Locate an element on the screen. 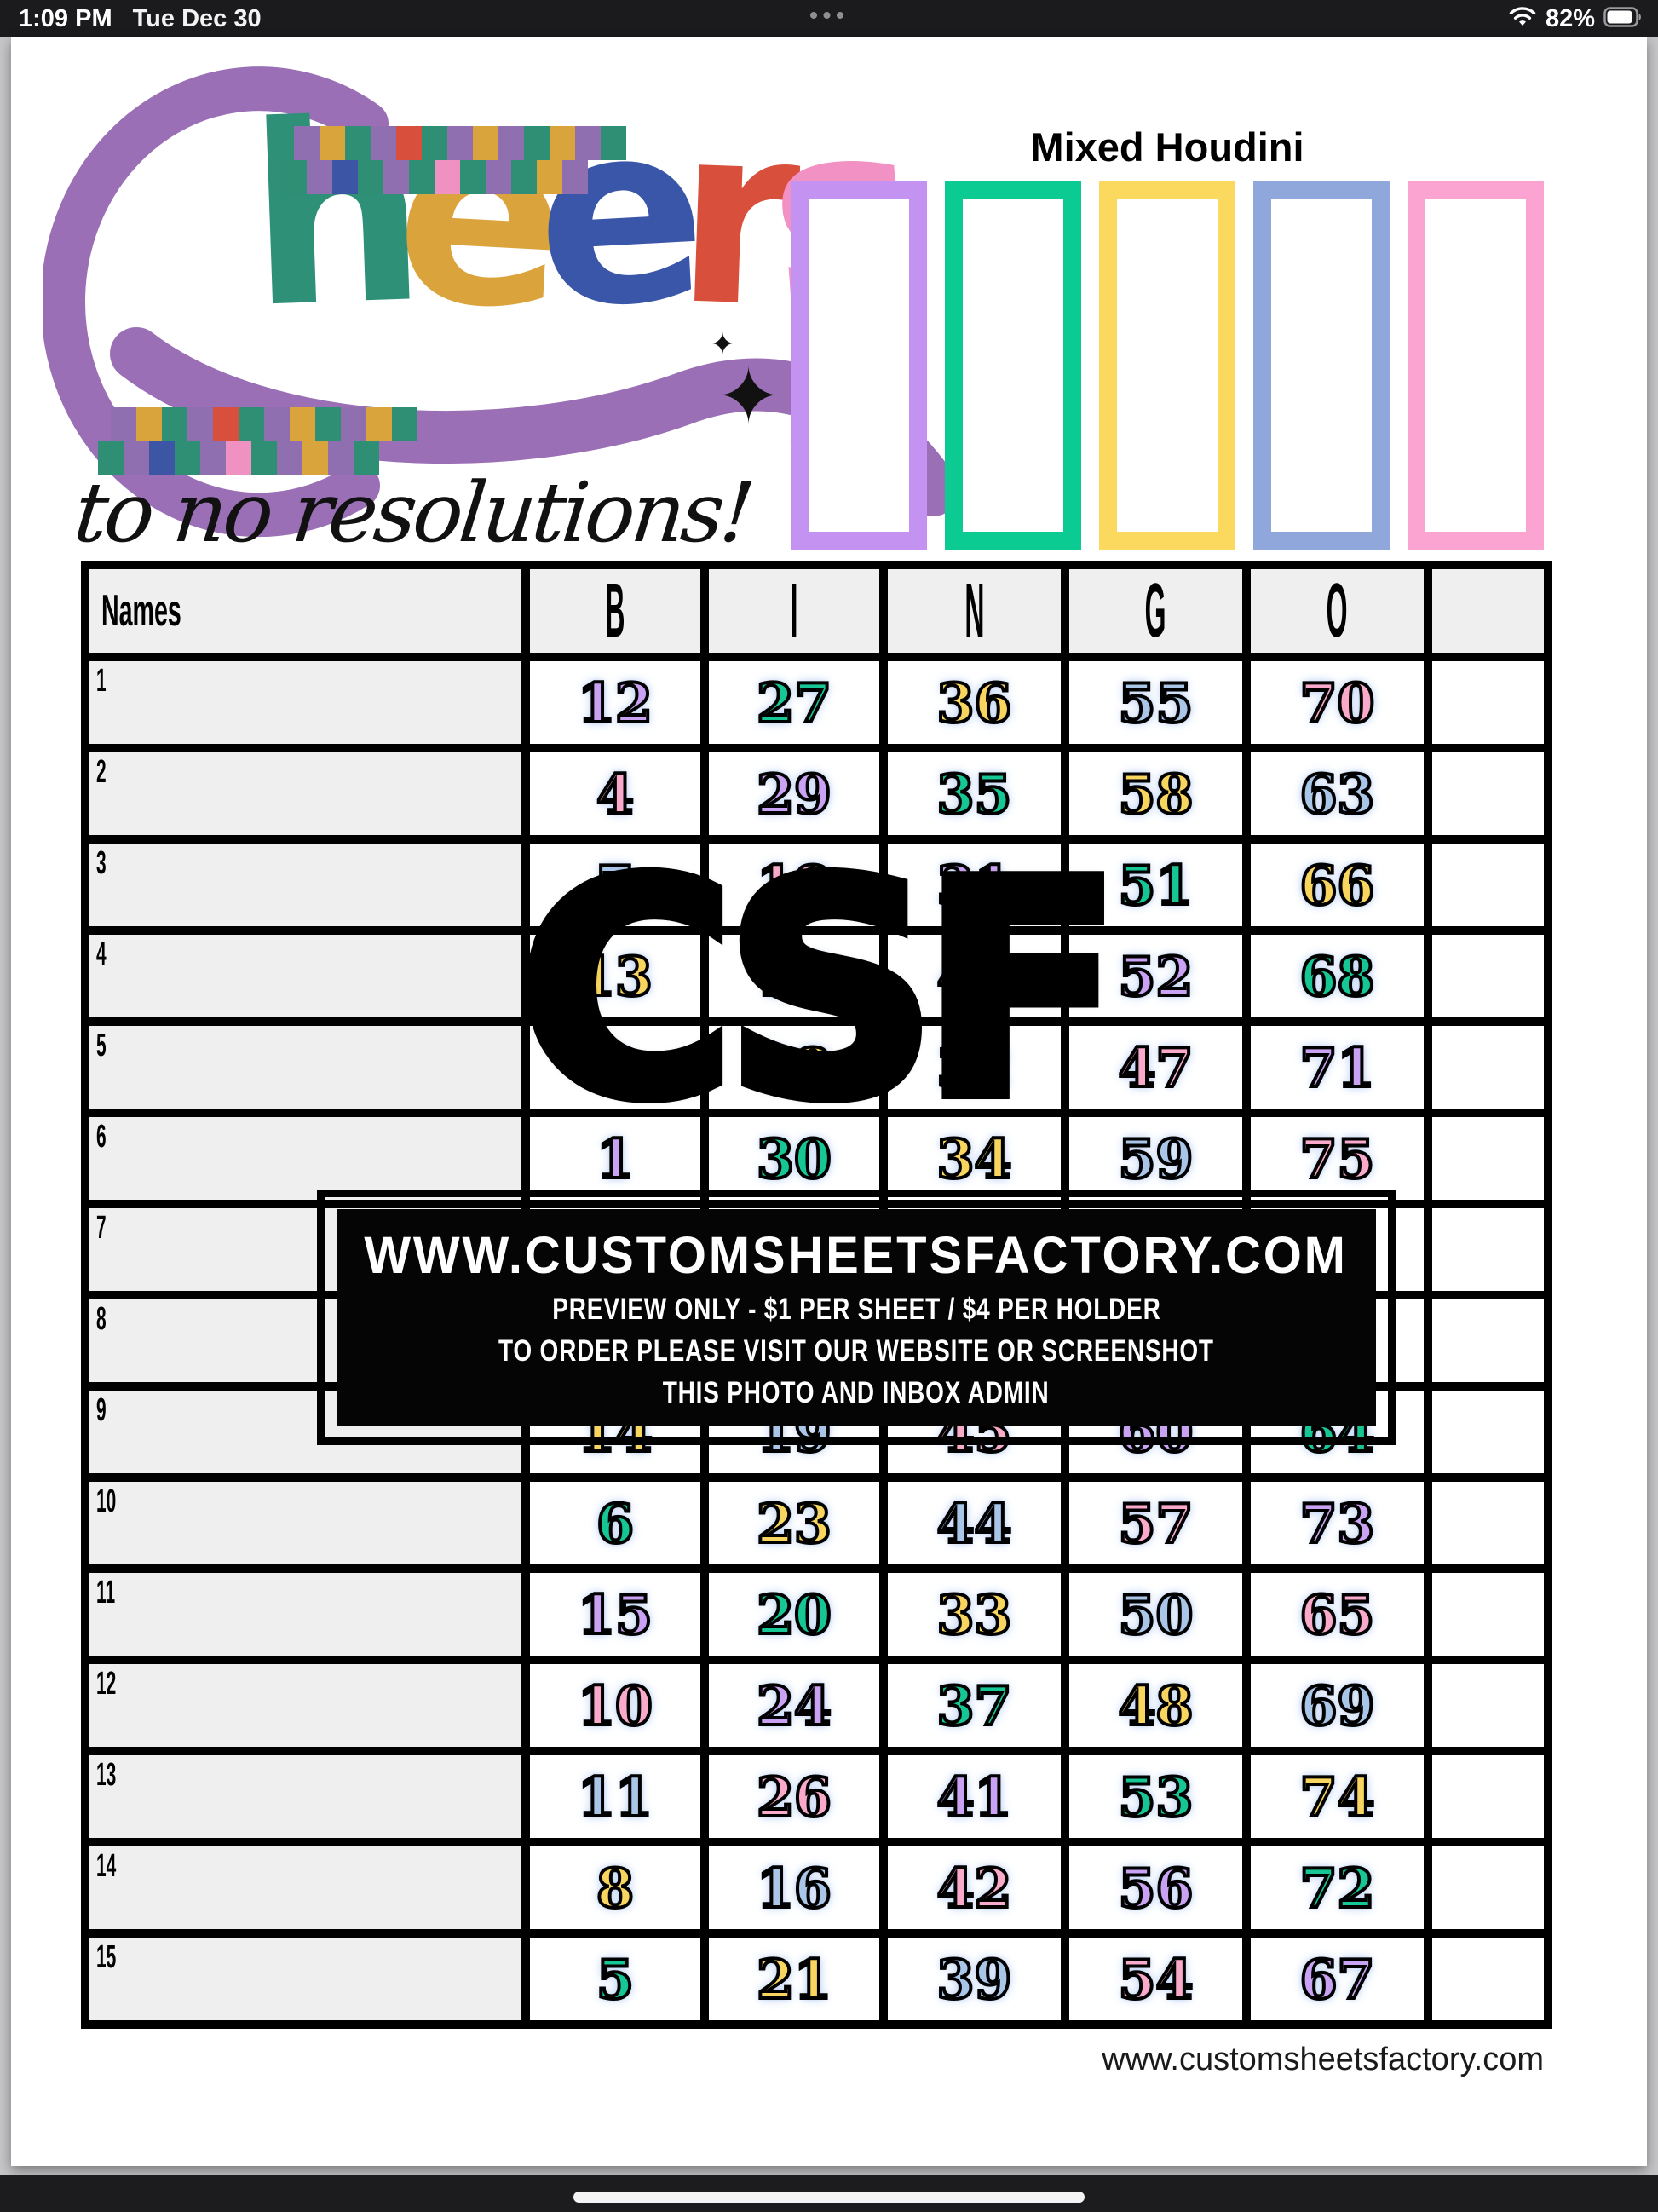  row-number-label: 1 is located at coordinates (101, 681).